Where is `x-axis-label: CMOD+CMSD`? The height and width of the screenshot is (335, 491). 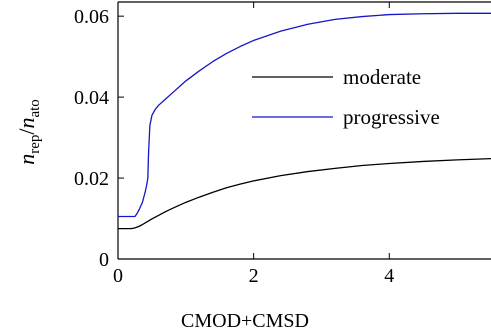 x-axis-label: CMOD+CMSD is located at coordinates (245, 321).